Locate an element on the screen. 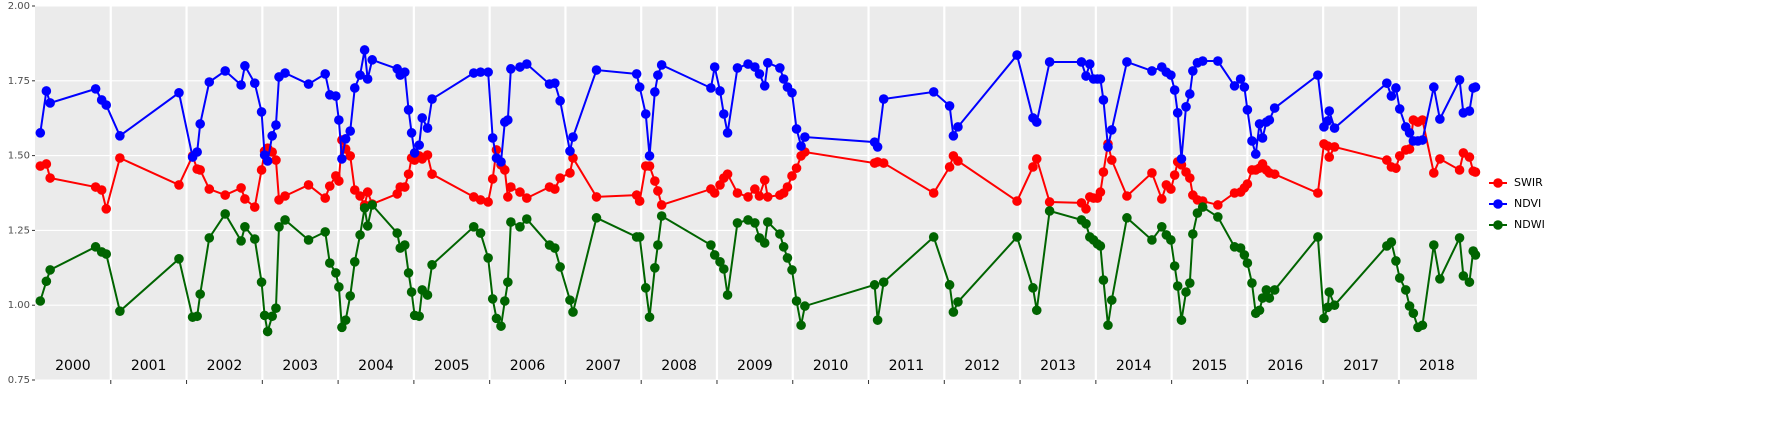 The width and height of the screenshot is (1773, 442). legend-key is located at coordinates (1498, 225).